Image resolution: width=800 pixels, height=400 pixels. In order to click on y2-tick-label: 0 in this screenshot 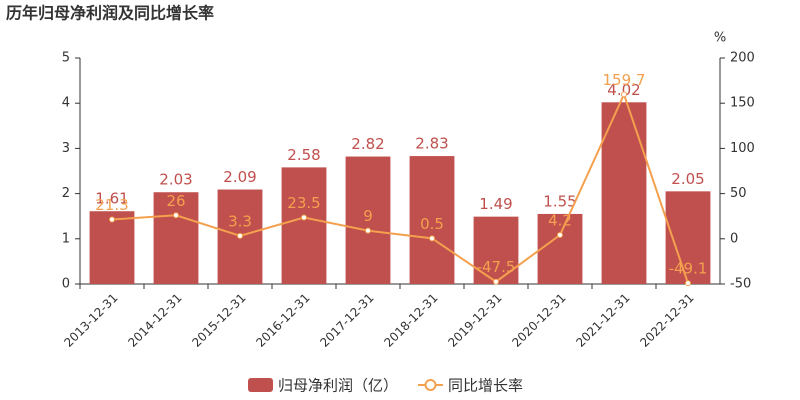, I will do `click(734, 238)`.